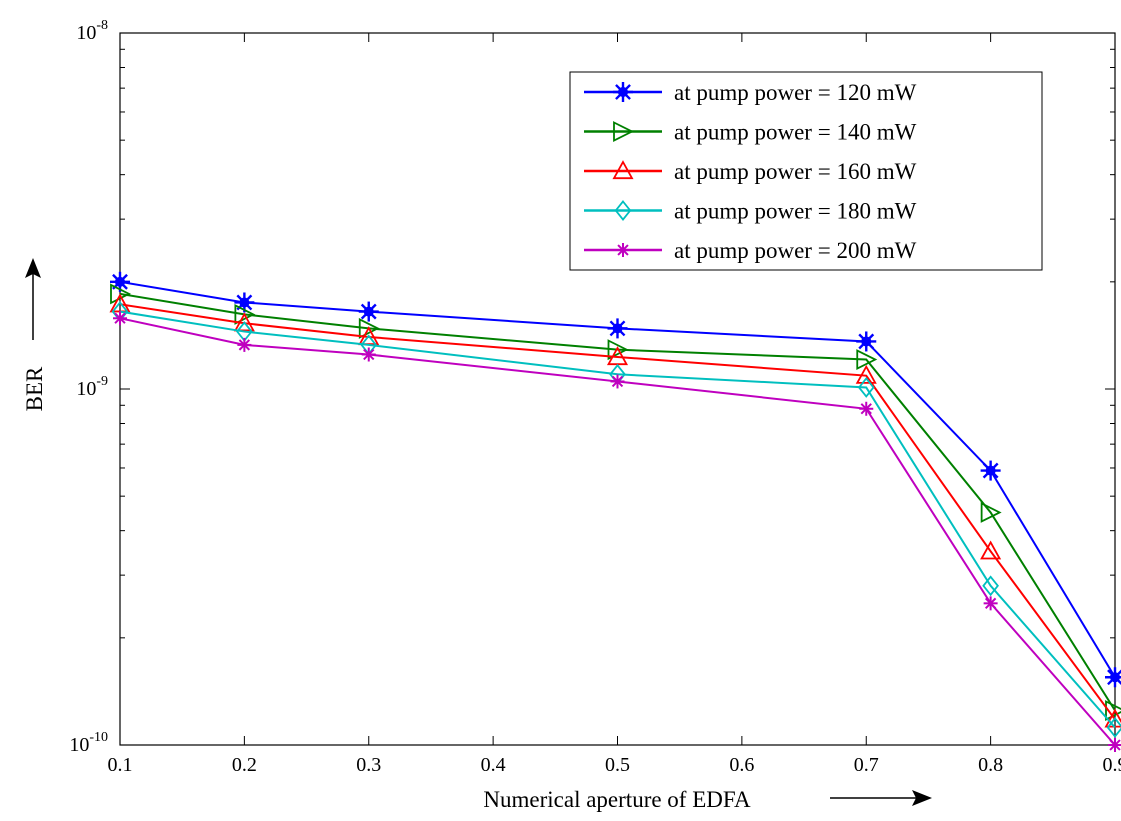 The image size is (1121, 821). Describe the element at coordinates (795, 250) in the screenshot. I see `legend-label: at pump power = 200 mW` at that location.